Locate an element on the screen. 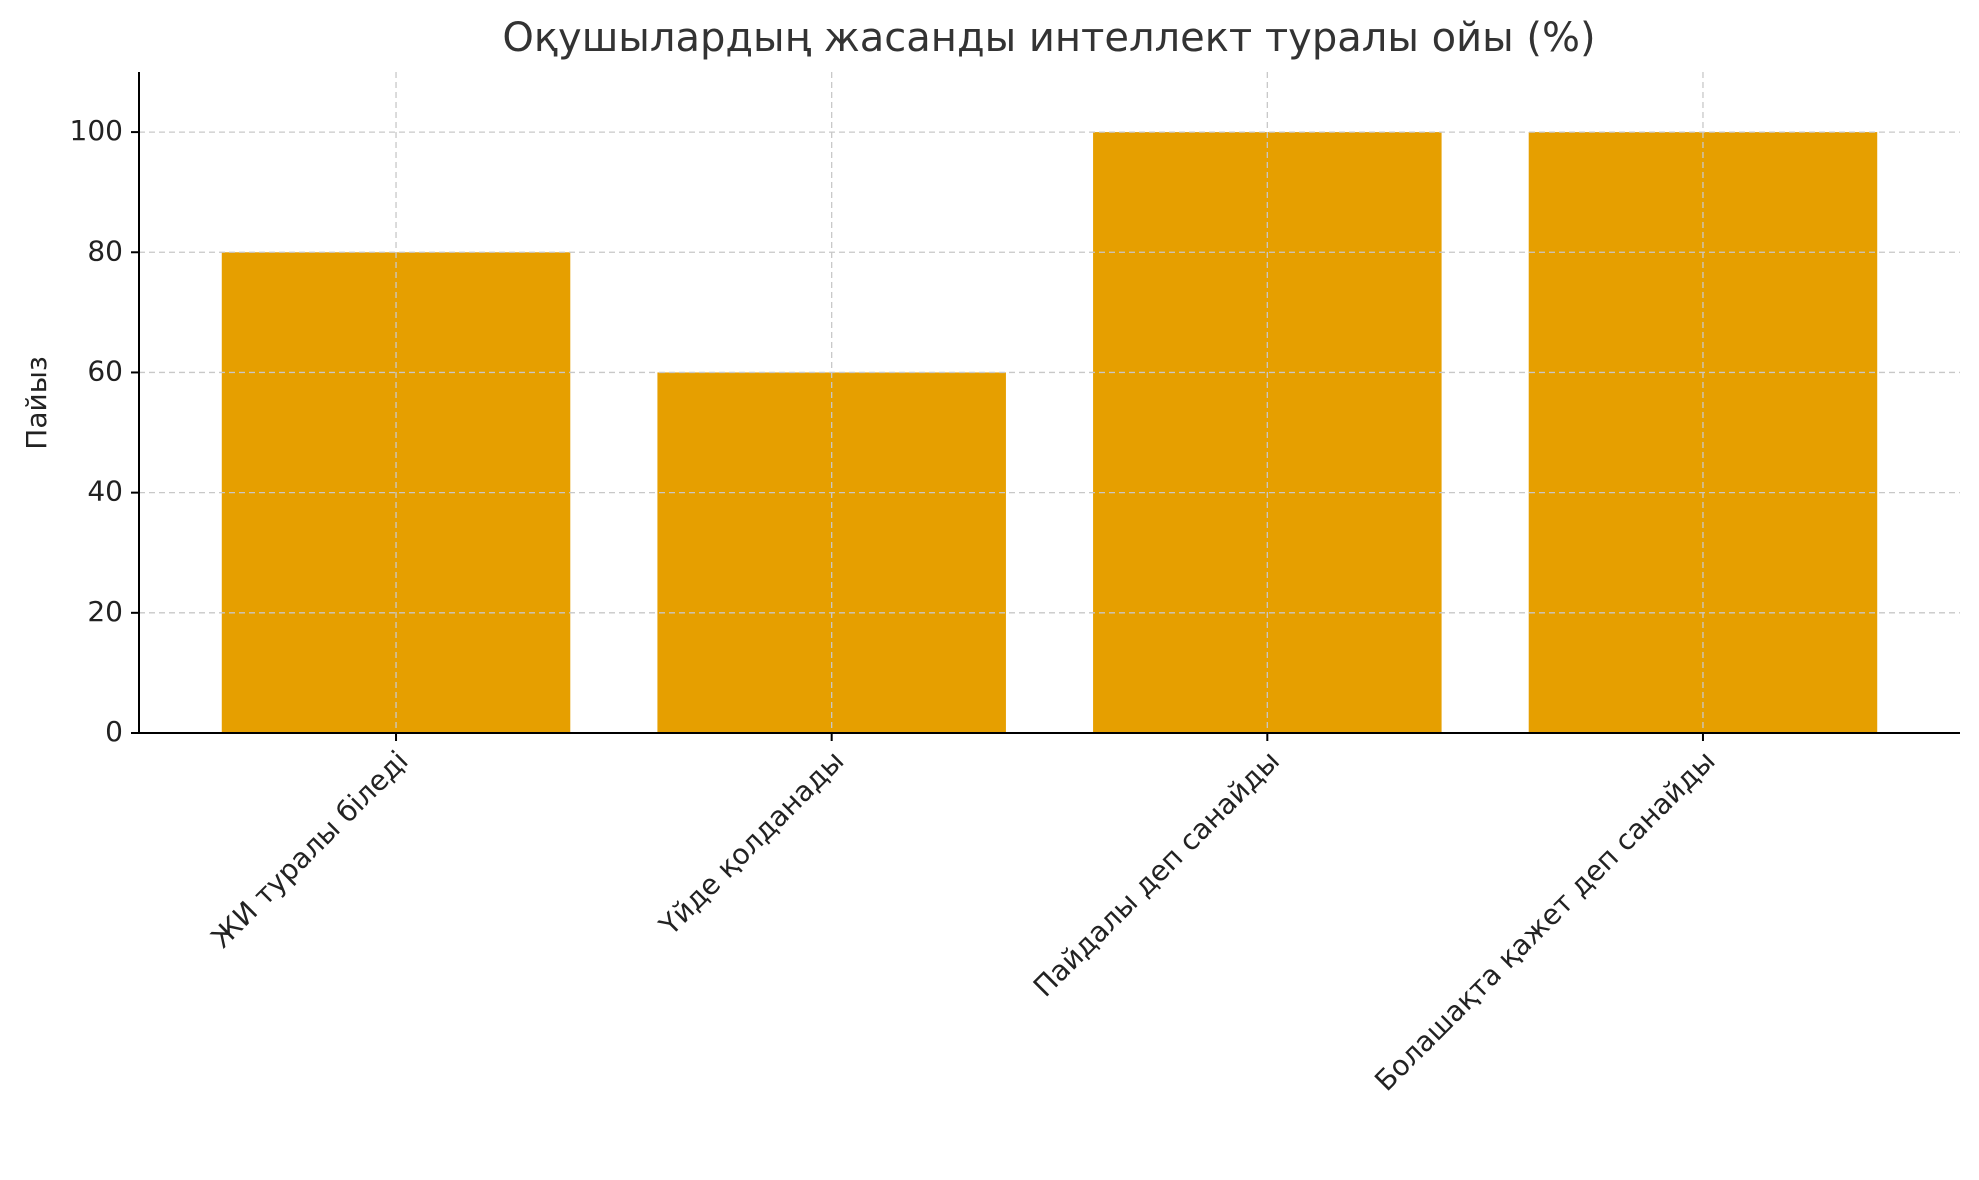 The image size is (1979, 1180). y-tick-label: 20 is located at coordinates (105, 611).